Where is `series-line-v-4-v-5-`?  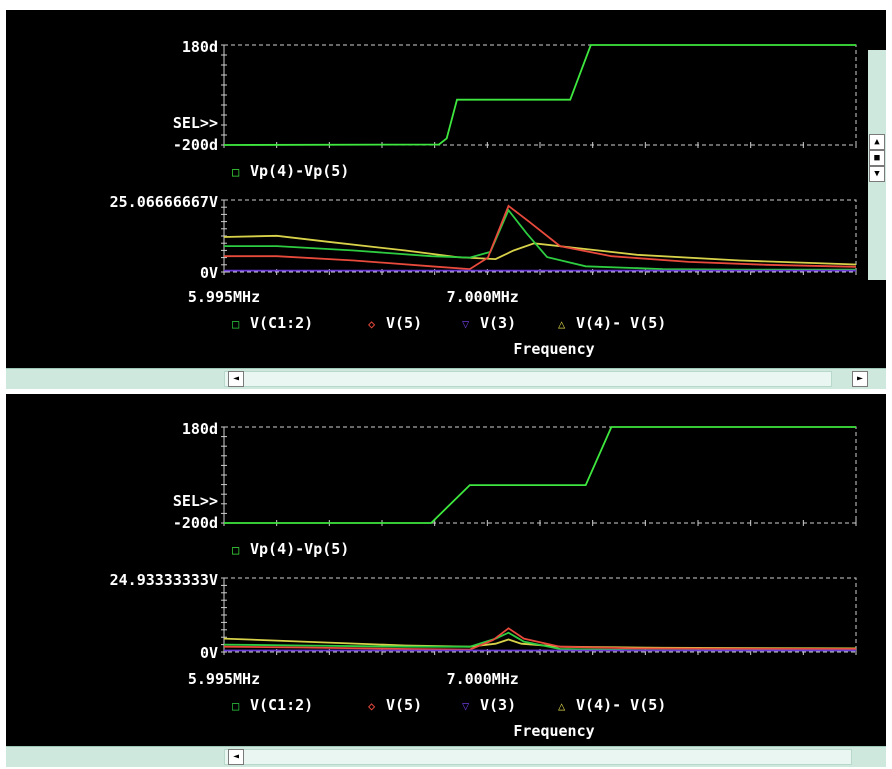
series-line-v-4-v-5- is located at coordinates (540, 250).